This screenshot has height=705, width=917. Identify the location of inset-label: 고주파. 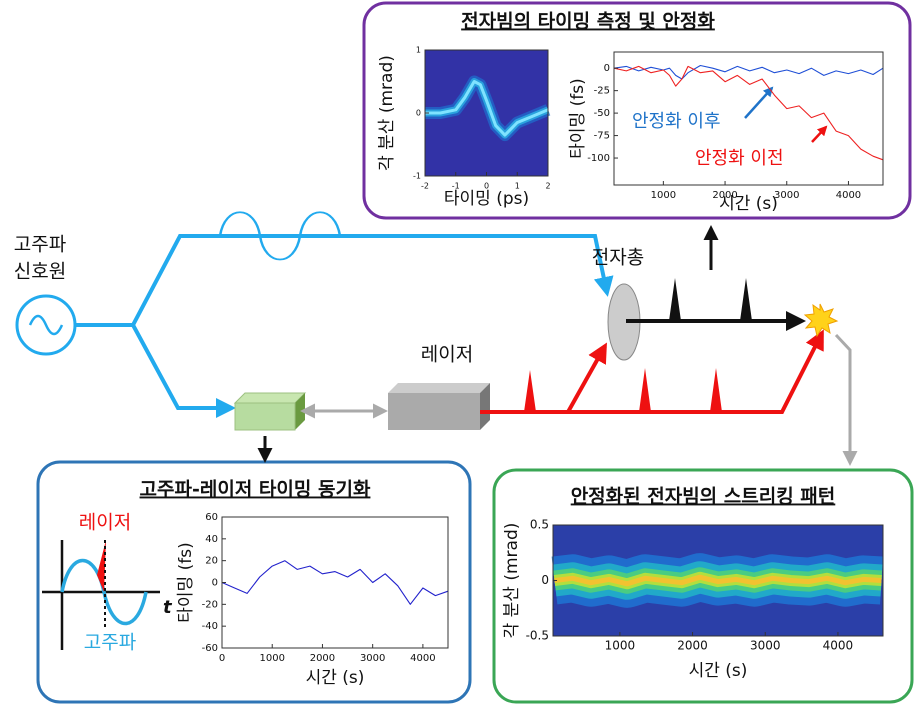
(110, 643).